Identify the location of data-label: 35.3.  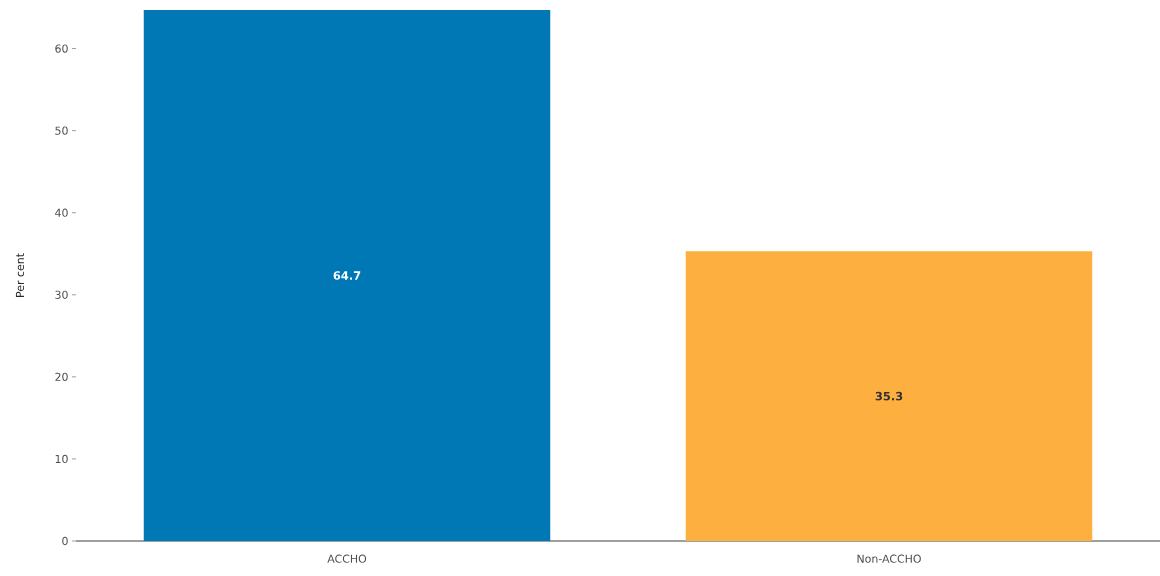
(889, 396).